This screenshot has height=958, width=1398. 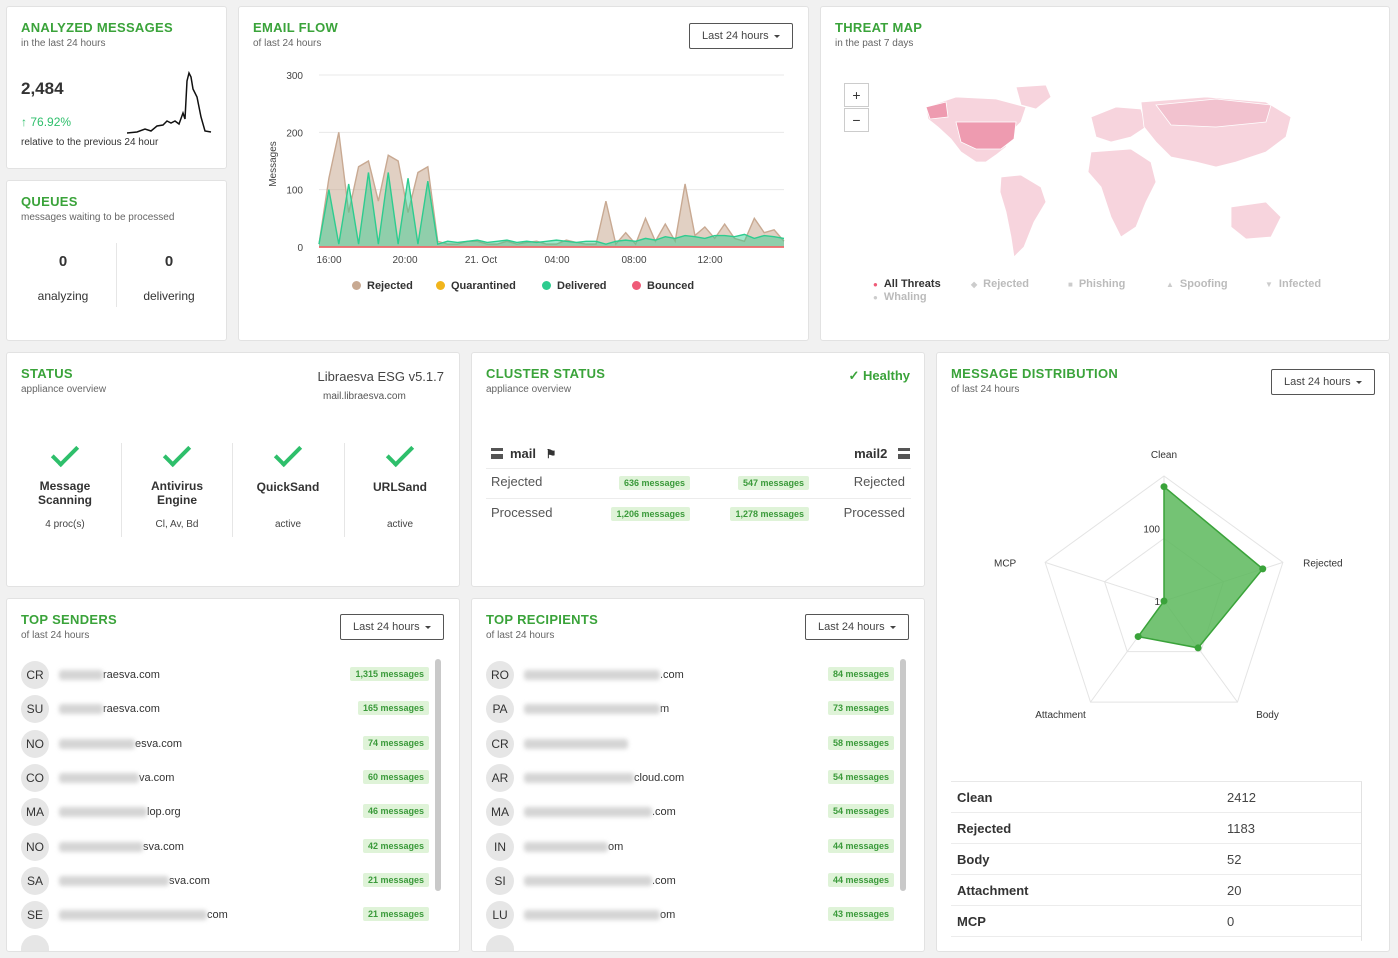 What do you see at coordinates (1006, 284) in the screenshot?
I see `legend-label: Rejected` at bounding box center [1006, 284].